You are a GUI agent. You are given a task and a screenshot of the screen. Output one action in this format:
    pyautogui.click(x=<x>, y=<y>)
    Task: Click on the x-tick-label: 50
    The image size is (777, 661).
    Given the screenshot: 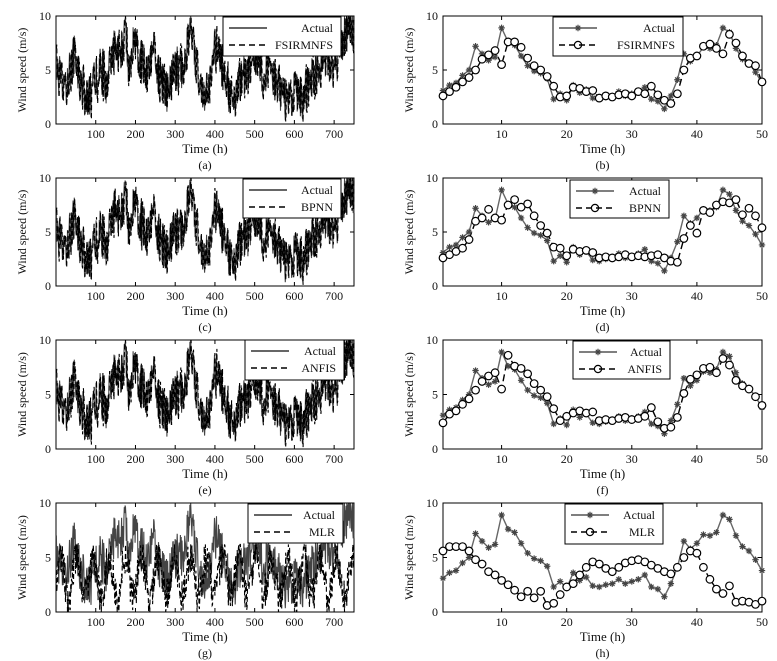 What is the action you would take?
    pyautogui.click(x=762, y=134)
    